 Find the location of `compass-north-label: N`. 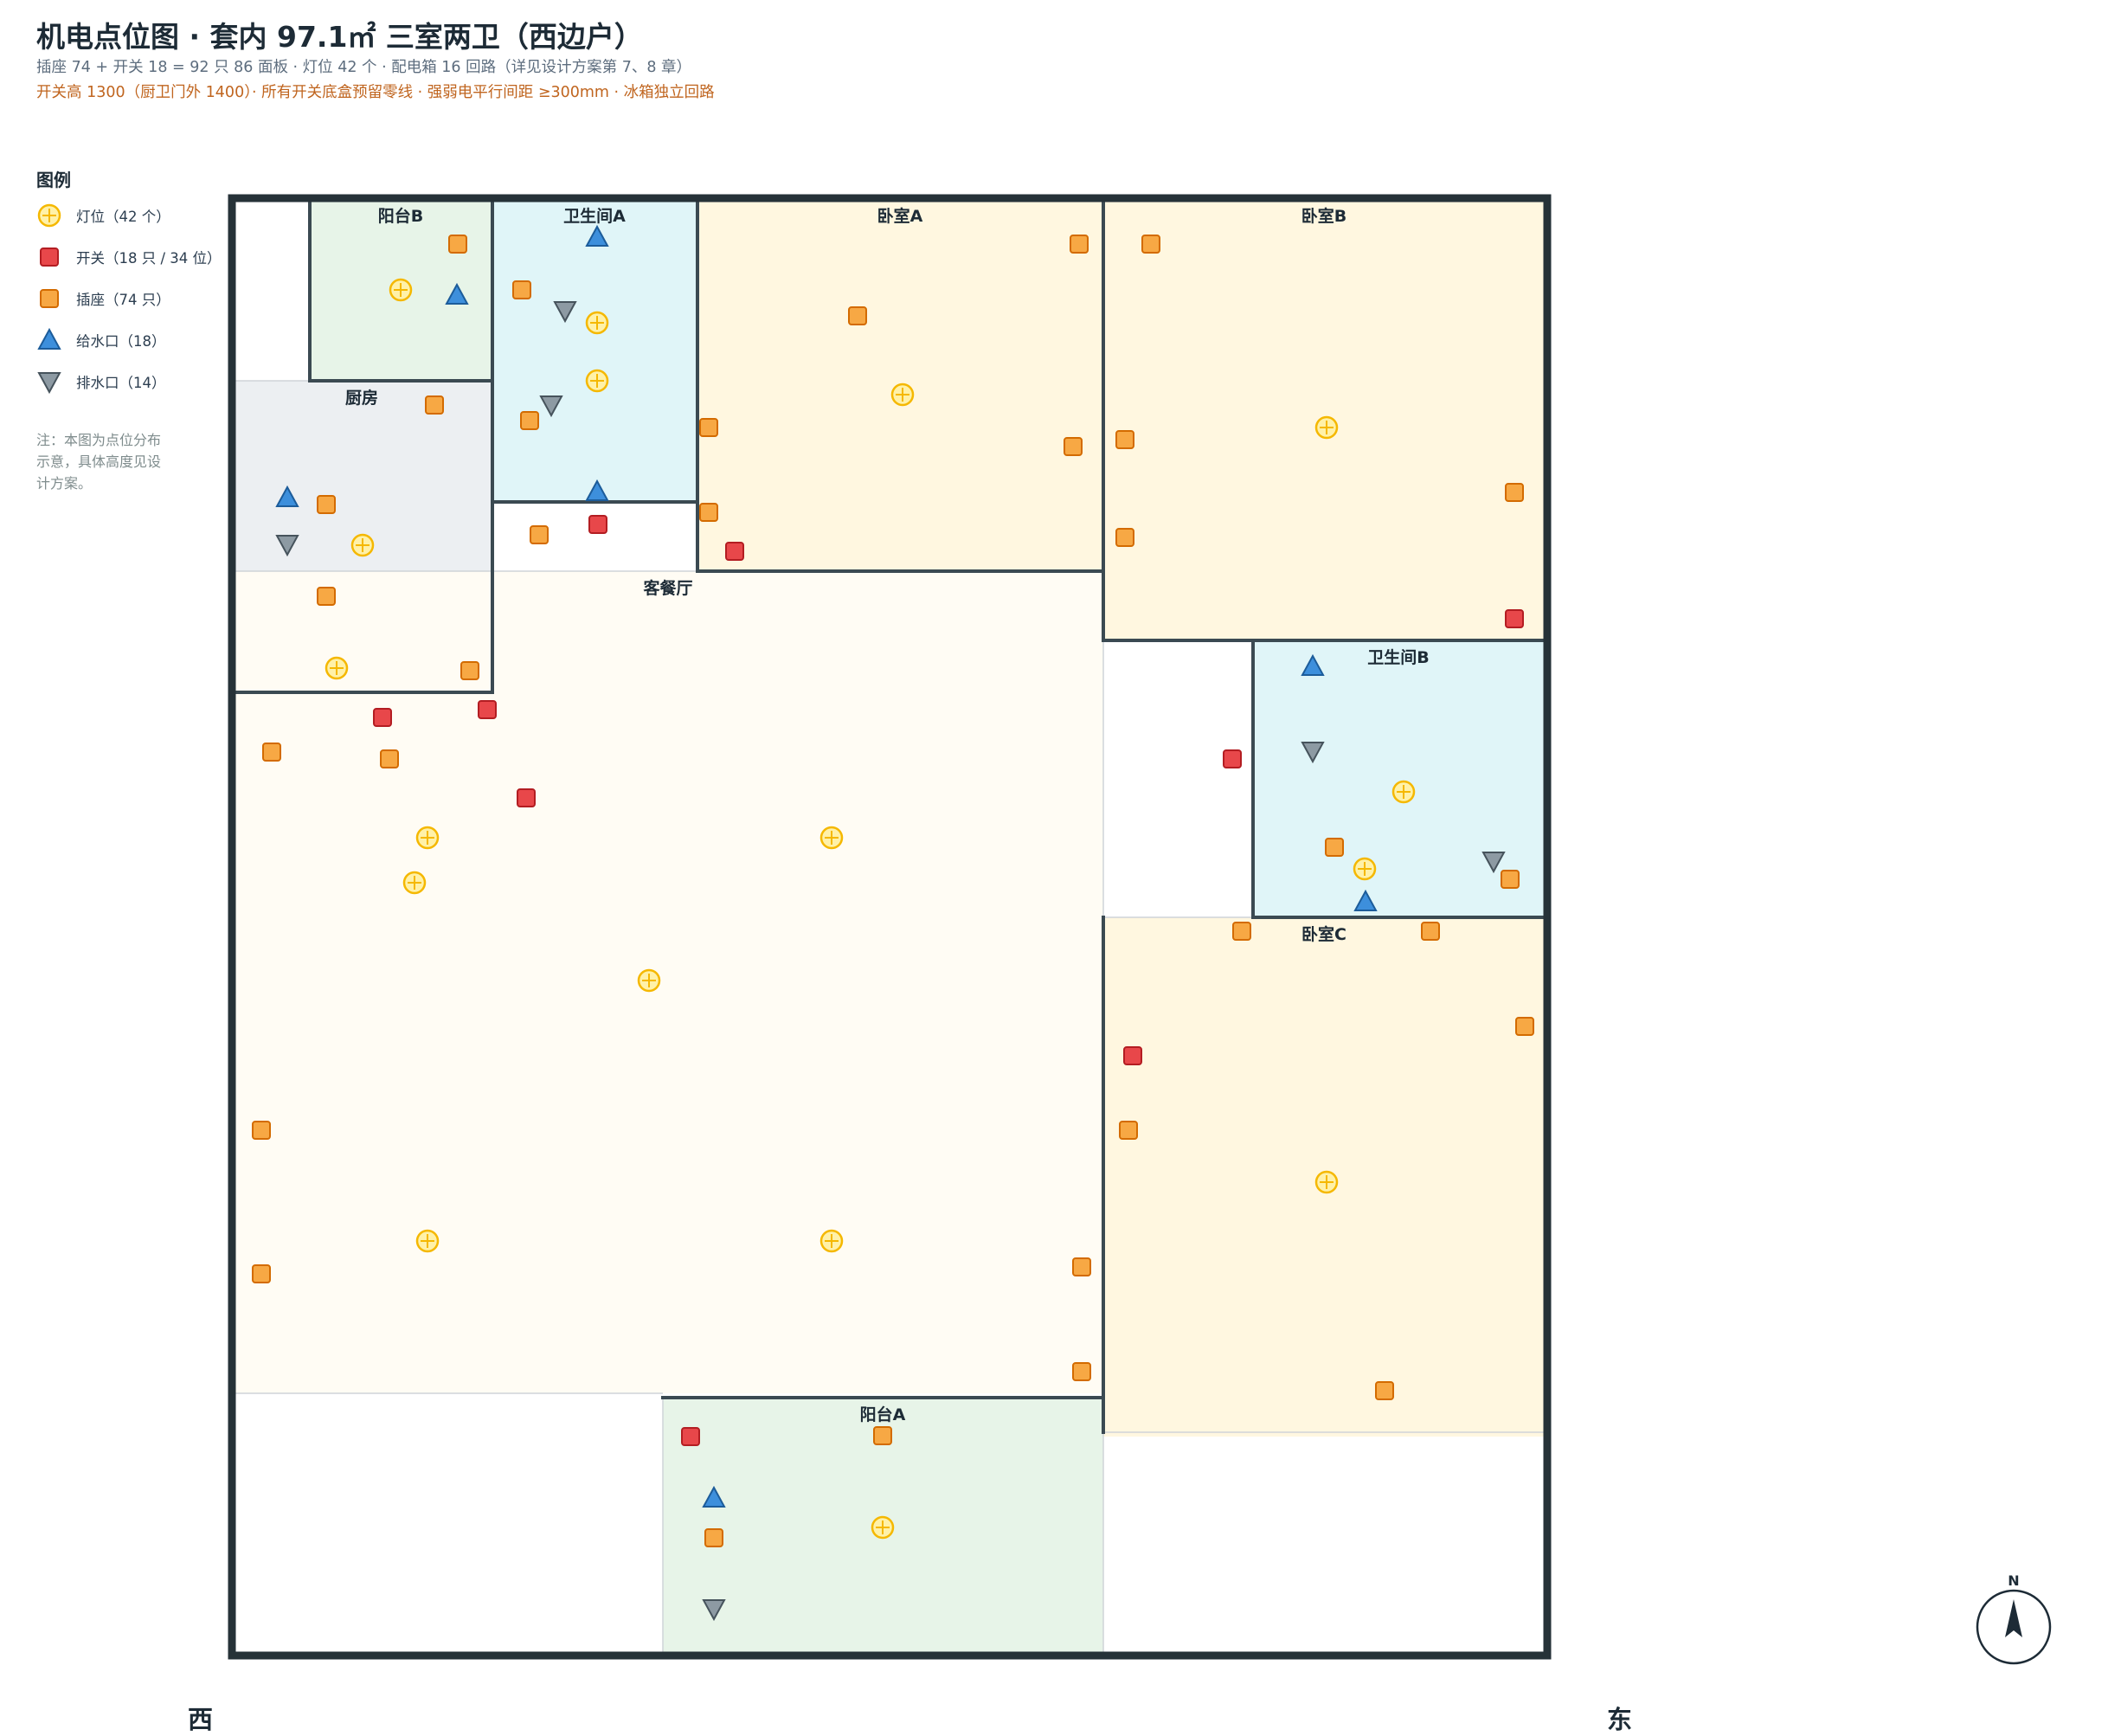

compass-north-label: N is located at coordinates (2013, 1580).